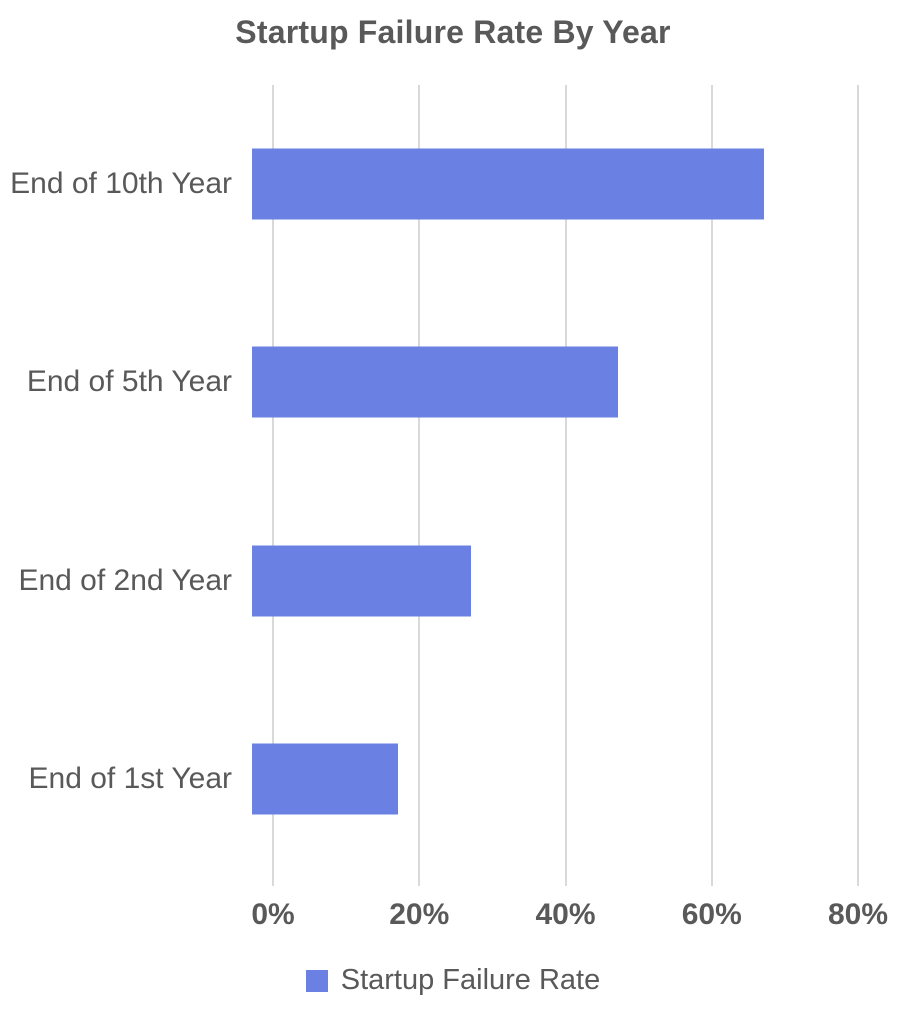  What do you see at coordinates (130, 778) in the screenshot?
I see `category-label: End of 1st Year` at bounding box center [130, 778].